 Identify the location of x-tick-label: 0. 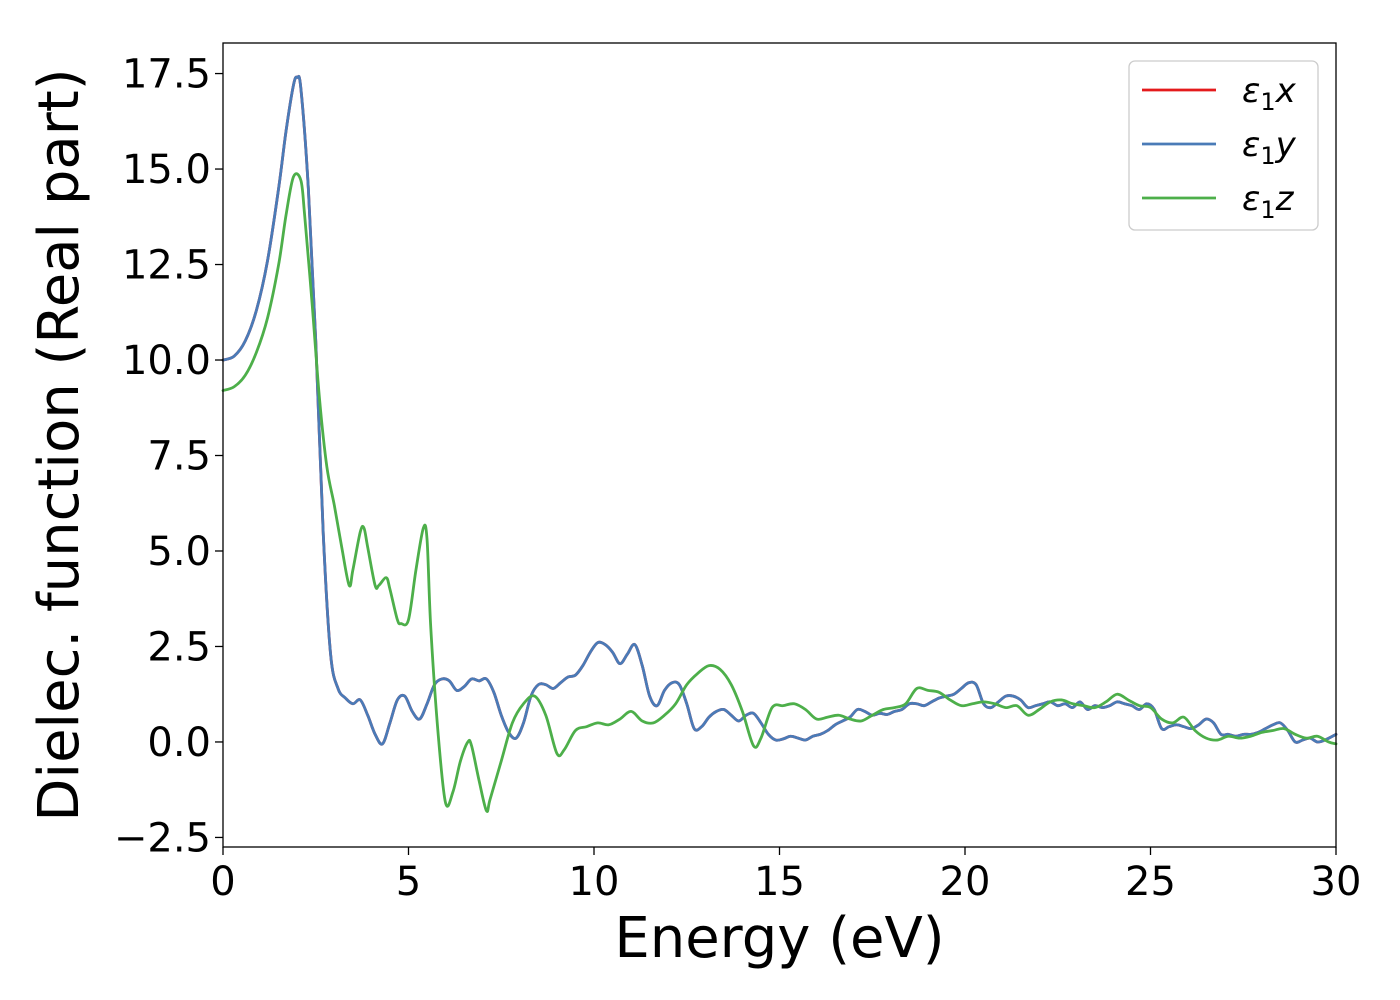
(222, 882).